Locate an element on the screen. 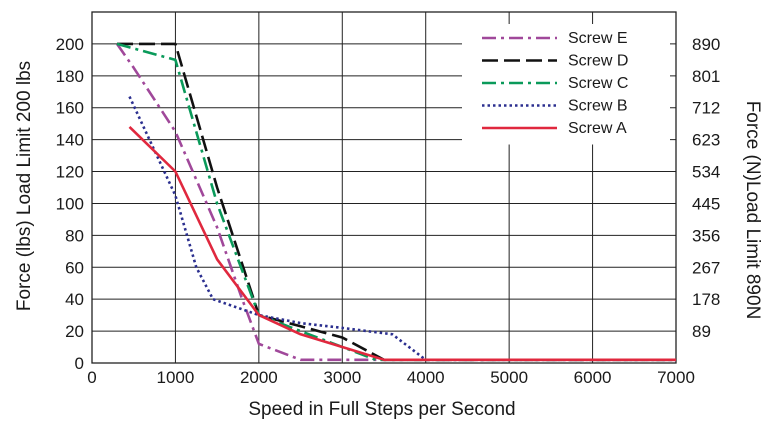  legend-label: Screw E is located at coordinates (598, 38).